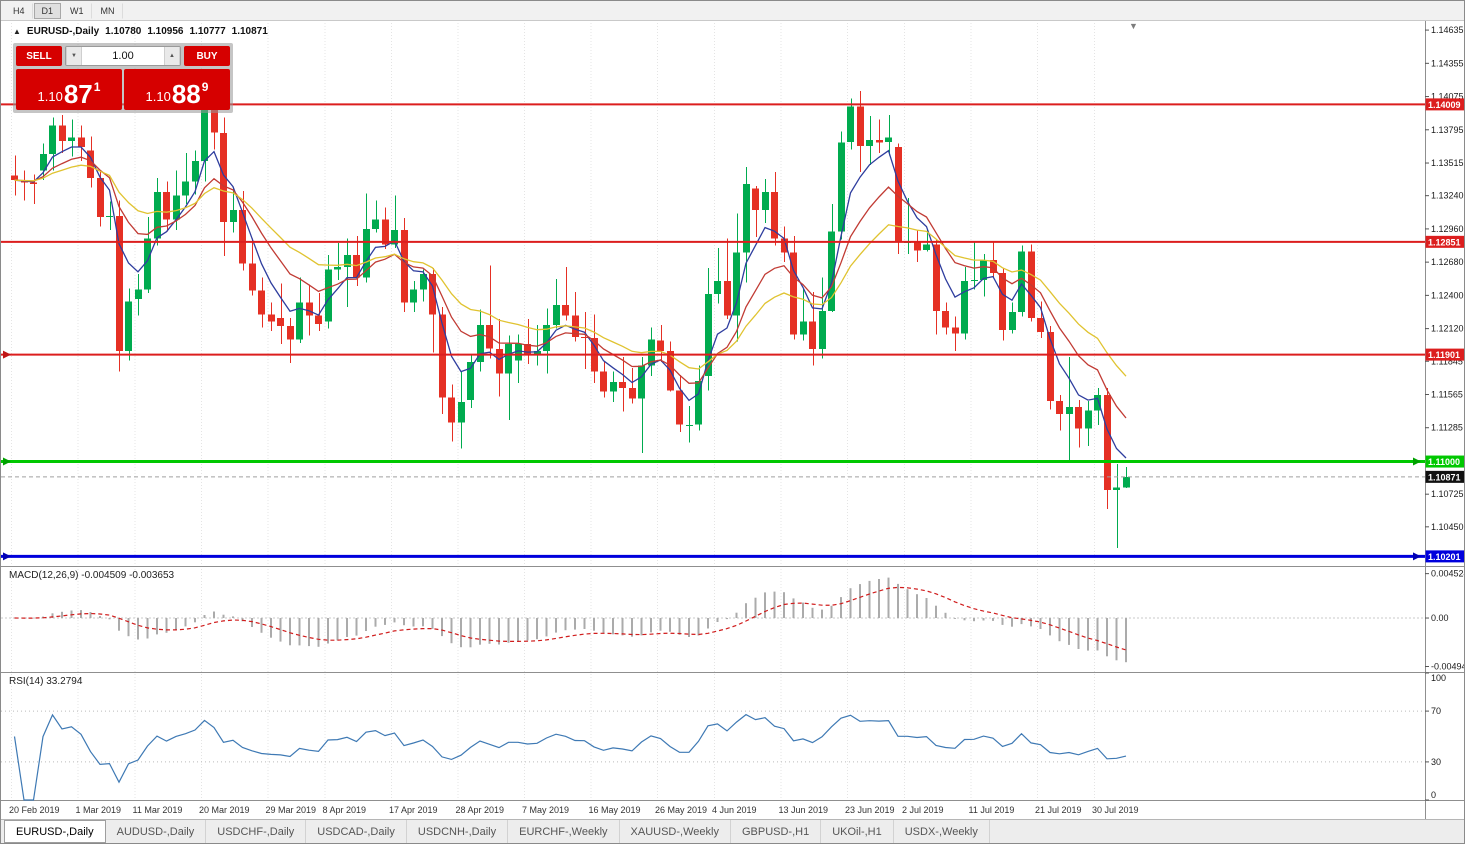 Image resolution: width=1465 pixels, height=844 pixels. I want to click on collapse-panel-icon: ▲, so click(17, 31).